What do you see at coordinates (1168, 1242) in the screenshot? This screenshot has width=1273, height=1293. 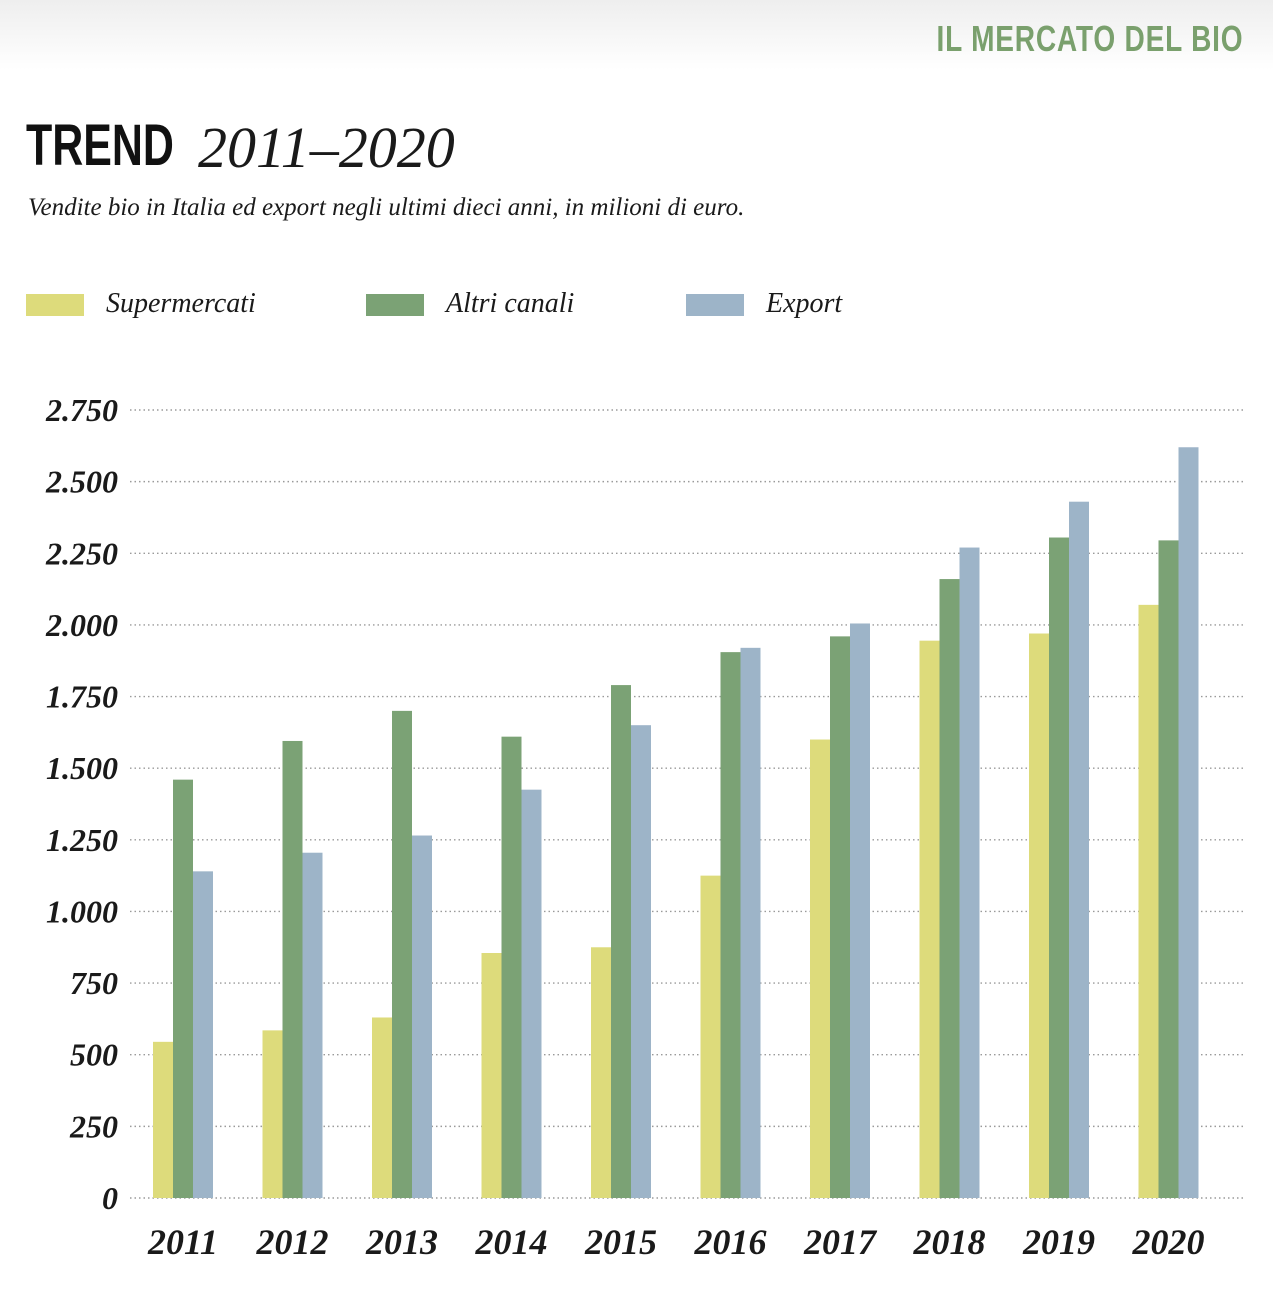 I see `x-tick-label: 2020` at bounding box center [1168, 1242].